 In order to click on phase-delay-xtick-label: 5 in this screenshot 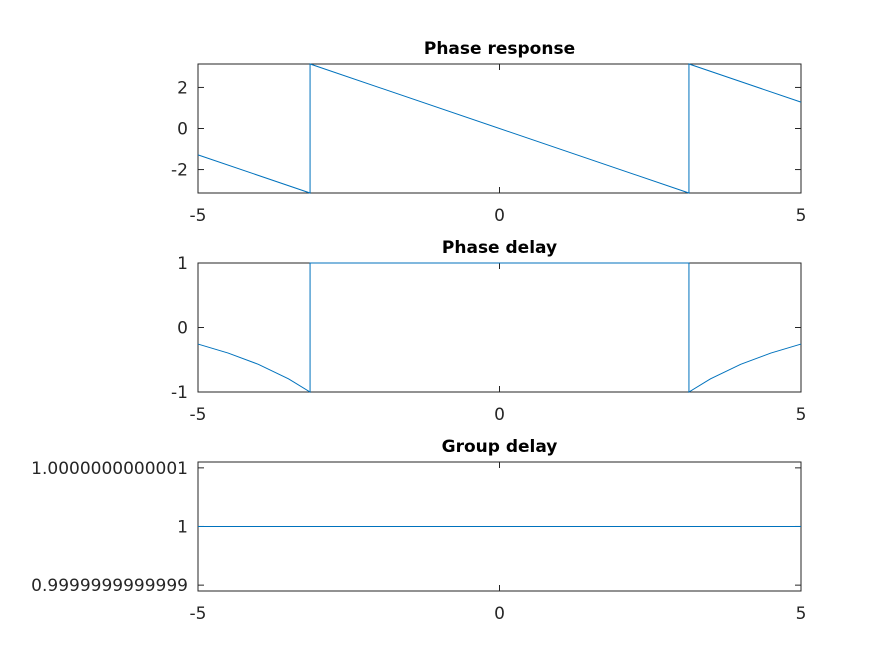, I will do `click(801, 415)`.